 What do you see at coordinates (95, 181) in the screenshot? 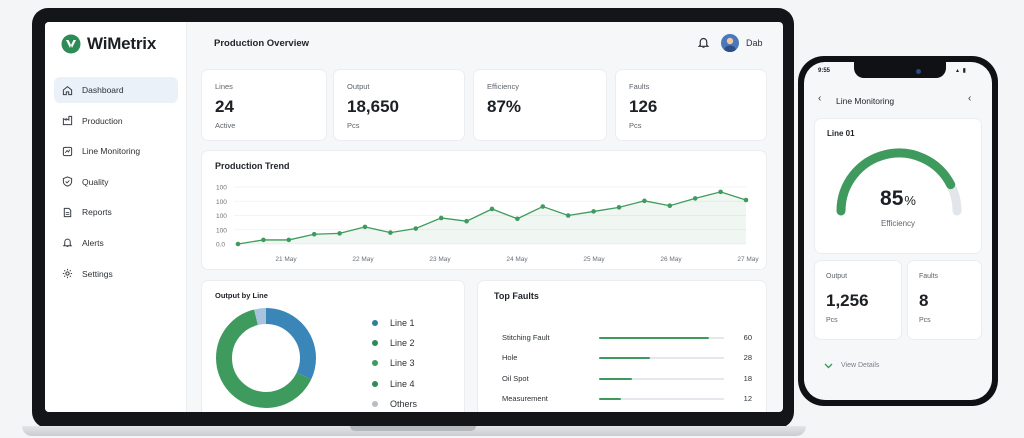
I see `sidebar-item-label: Quality` at bounding box center [95, 181].